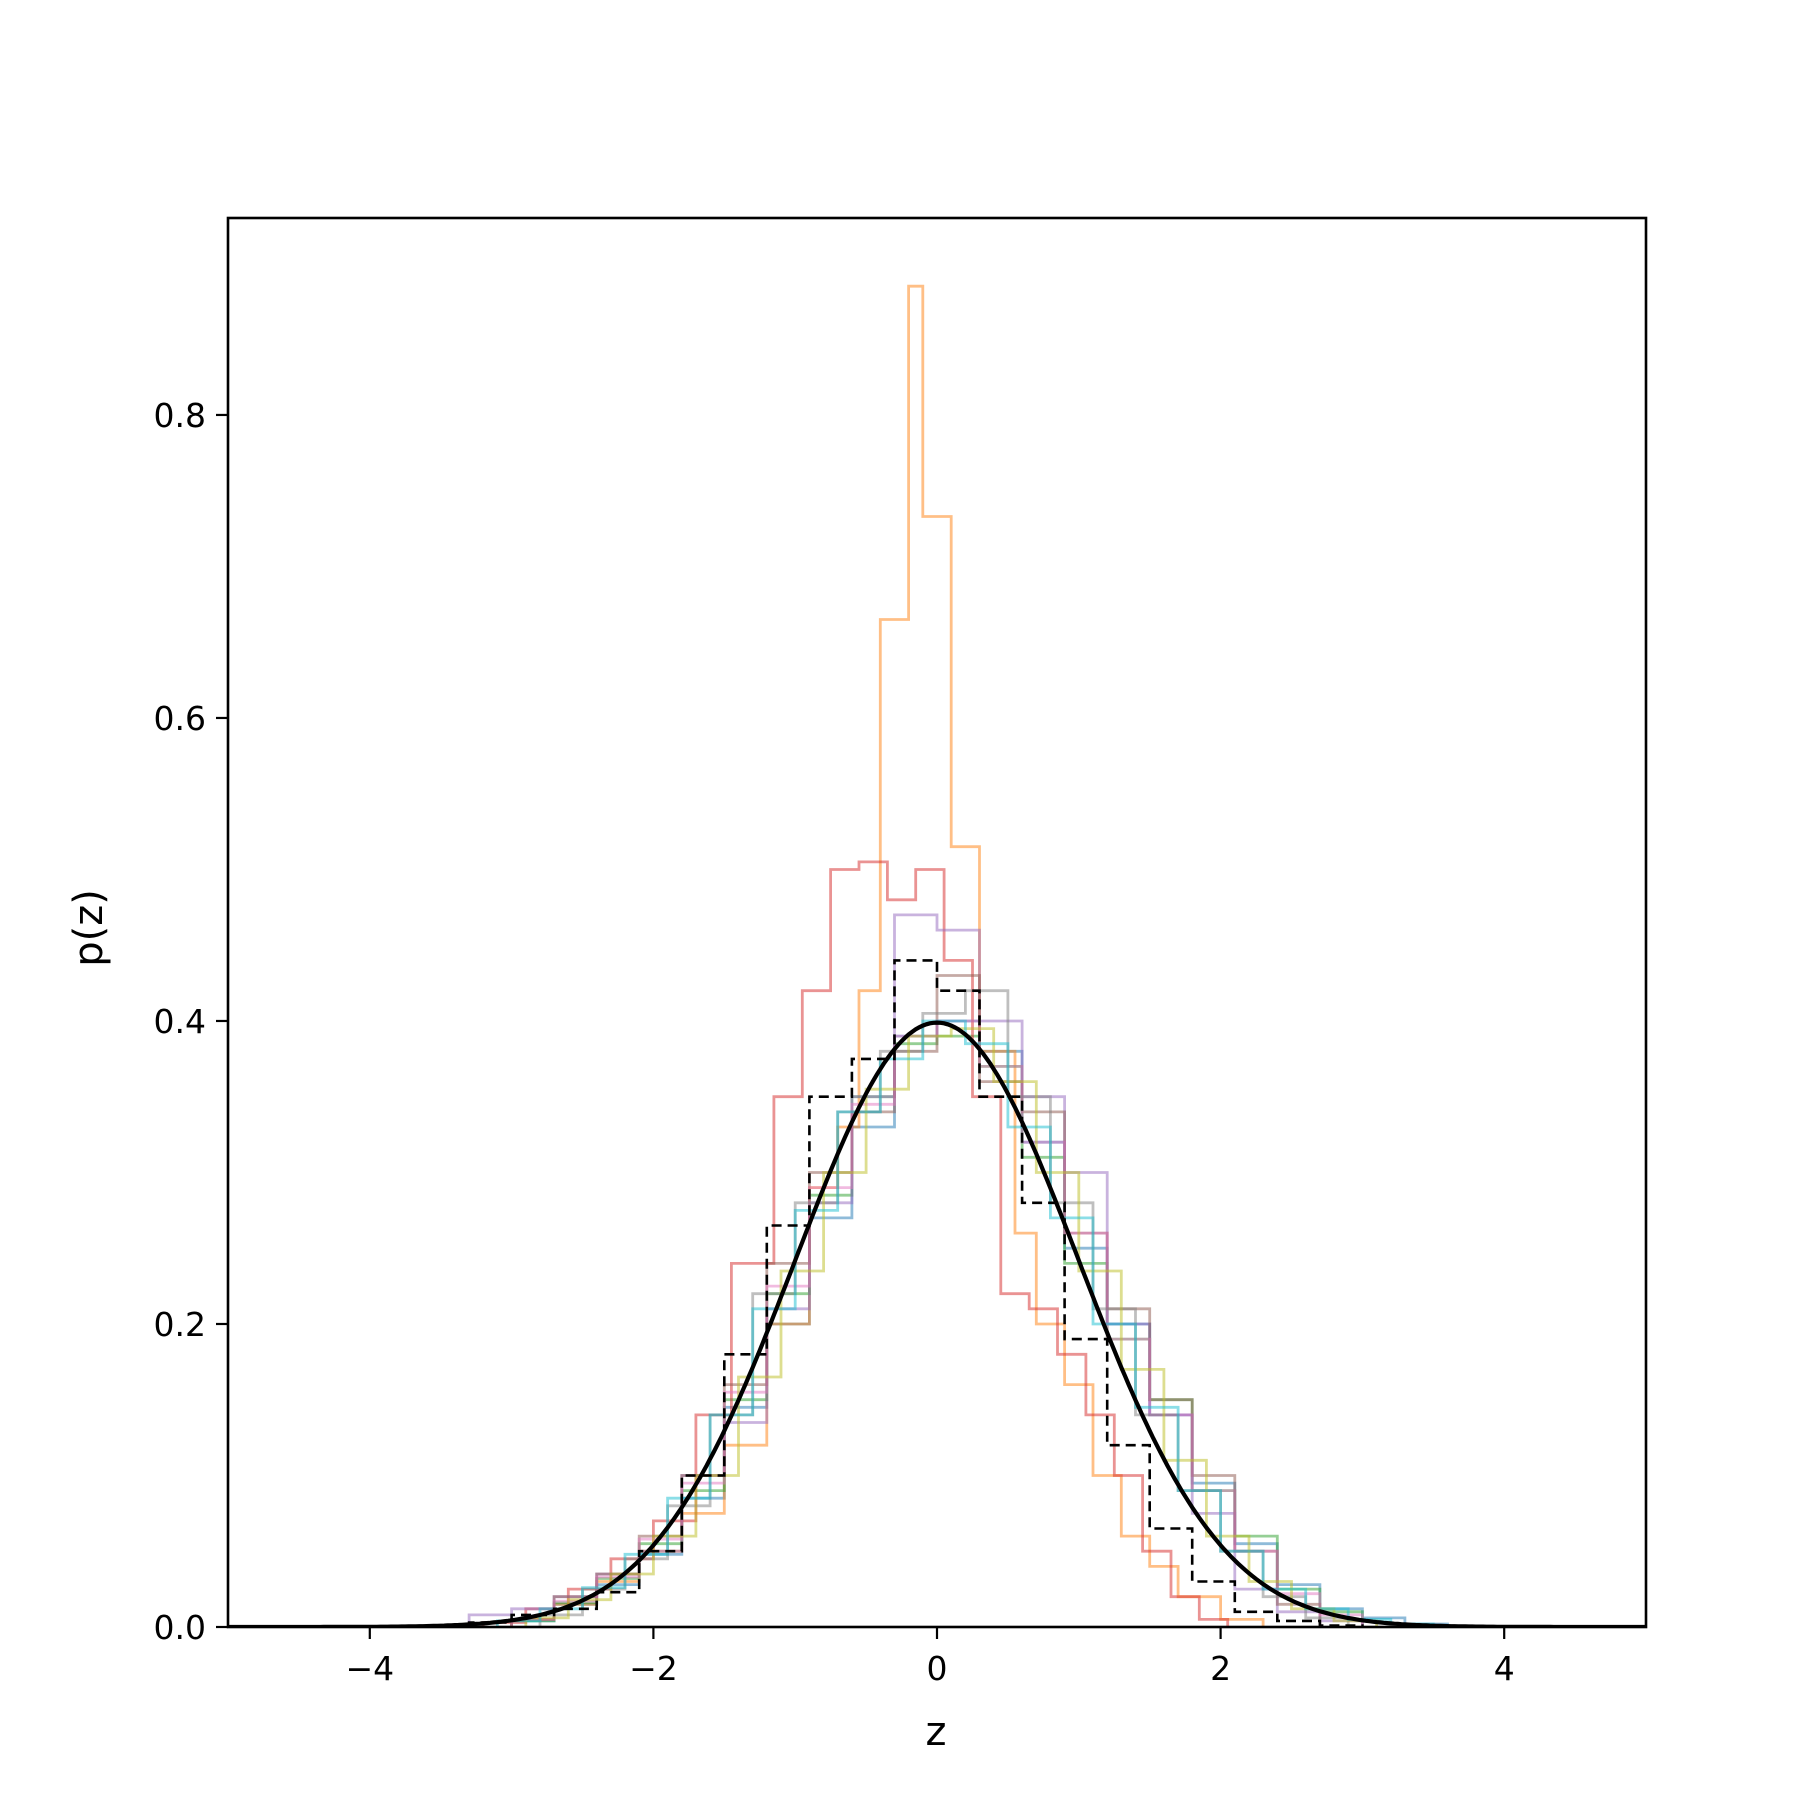 Image resolution: width=1800 pixels, height=1805 pixels. I want to click on y-tick-label: 0.6, so click(180, 718).